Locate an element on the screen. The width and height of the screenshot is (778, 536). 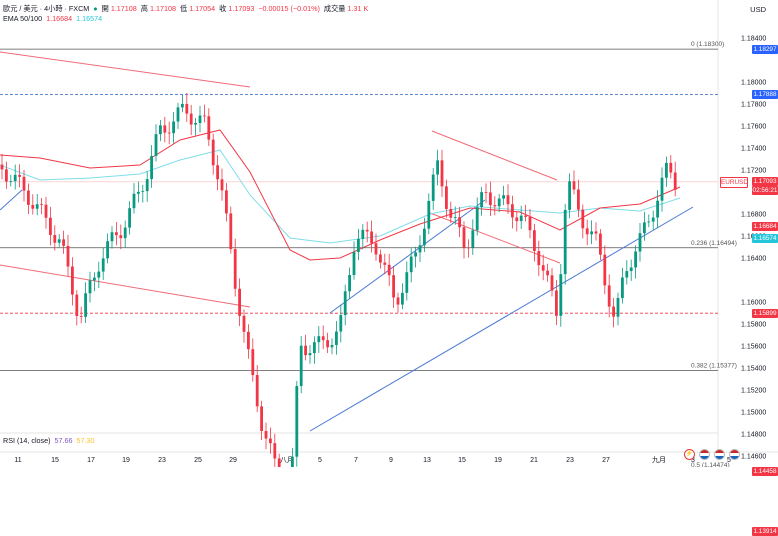
price-axis-label: 1.16684 is located at coordinates (765, 227).